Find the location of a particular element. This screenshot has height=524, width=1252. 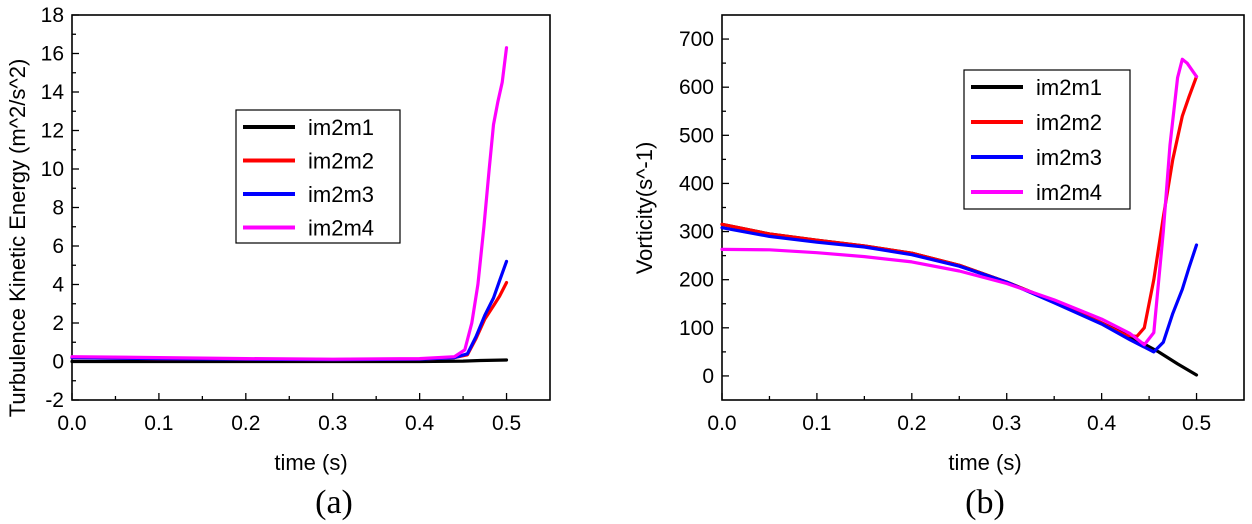

chart-a-x-axis-label: time (s) is located at coordinates (310, 462).